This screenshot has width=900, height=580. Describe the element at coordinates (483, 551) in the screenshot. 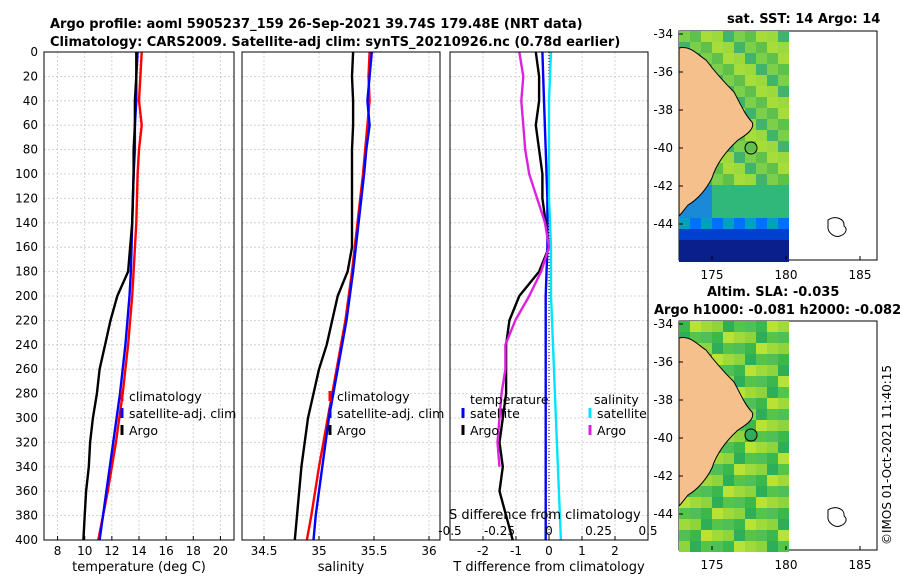

I see `x-tick-label: -2` at that location.